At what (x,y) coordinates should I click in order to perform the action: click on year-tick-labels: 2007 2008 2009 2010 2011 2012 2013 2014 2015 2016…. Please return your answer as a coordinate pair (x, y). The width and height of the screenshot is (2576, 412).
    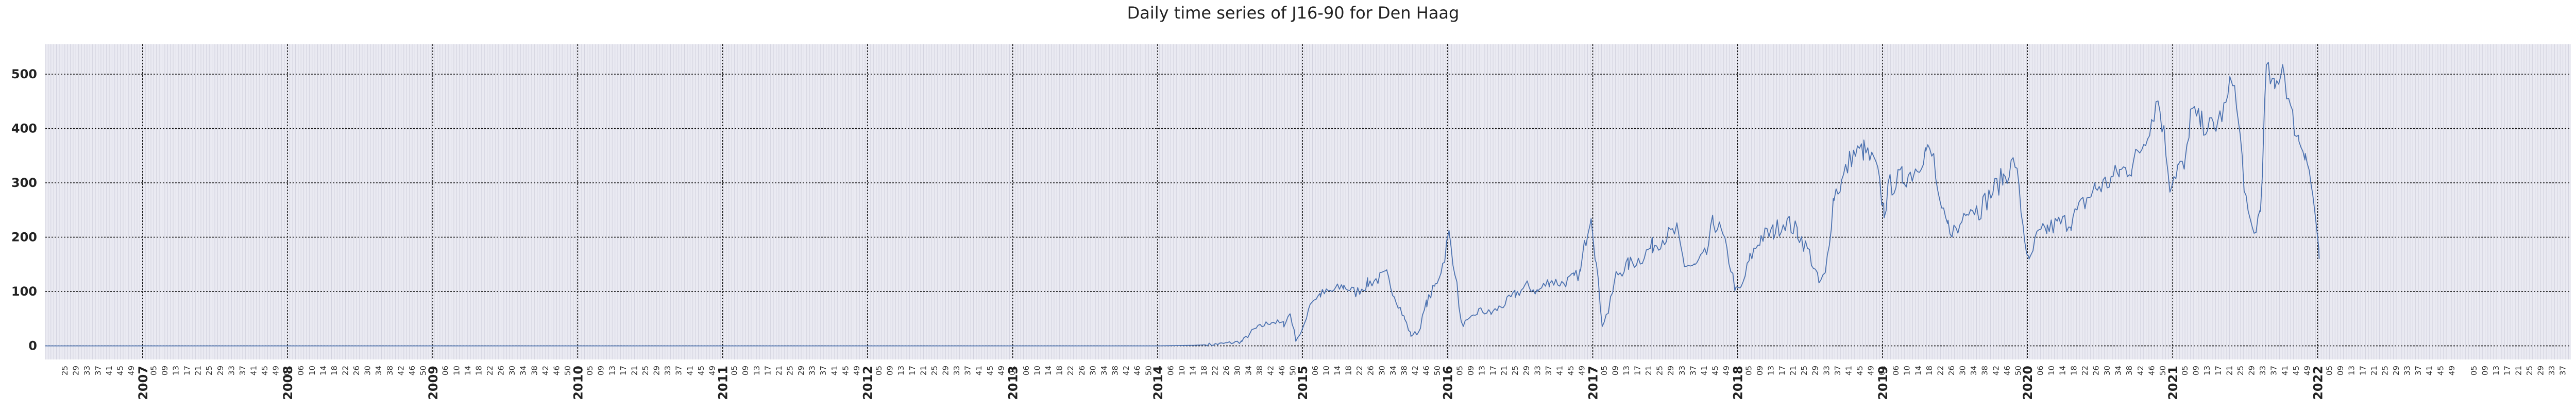
    Looking at the image, I should click on (1231, 383).